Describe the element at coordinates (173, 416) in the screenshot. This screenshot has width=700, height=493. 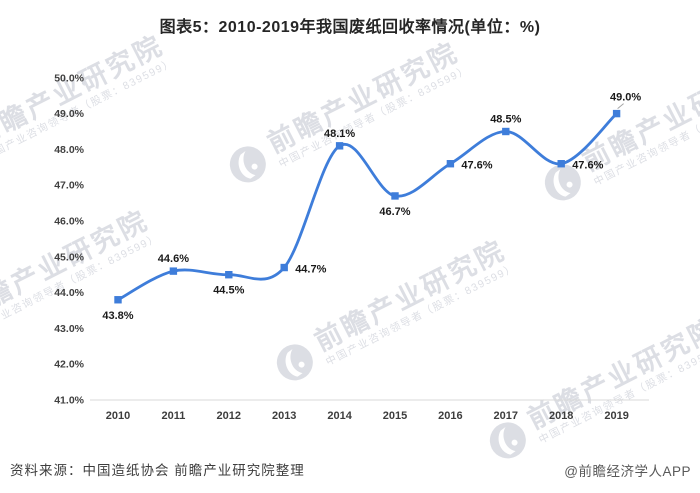
I see `x-tick-label: 2011` at that location.